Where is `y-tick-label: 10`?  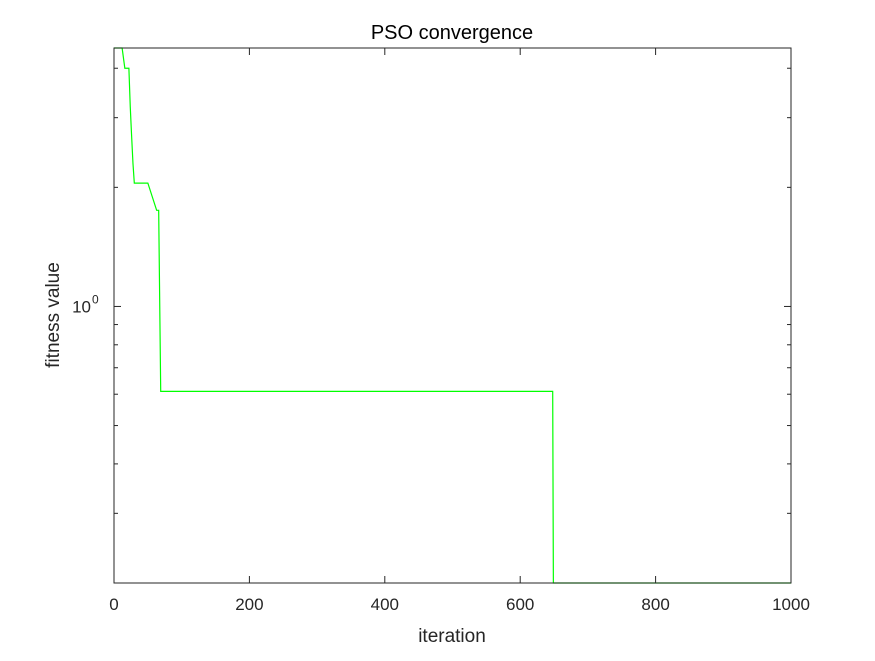
y-tick-label: 10 is located at coordinates (81, 306).